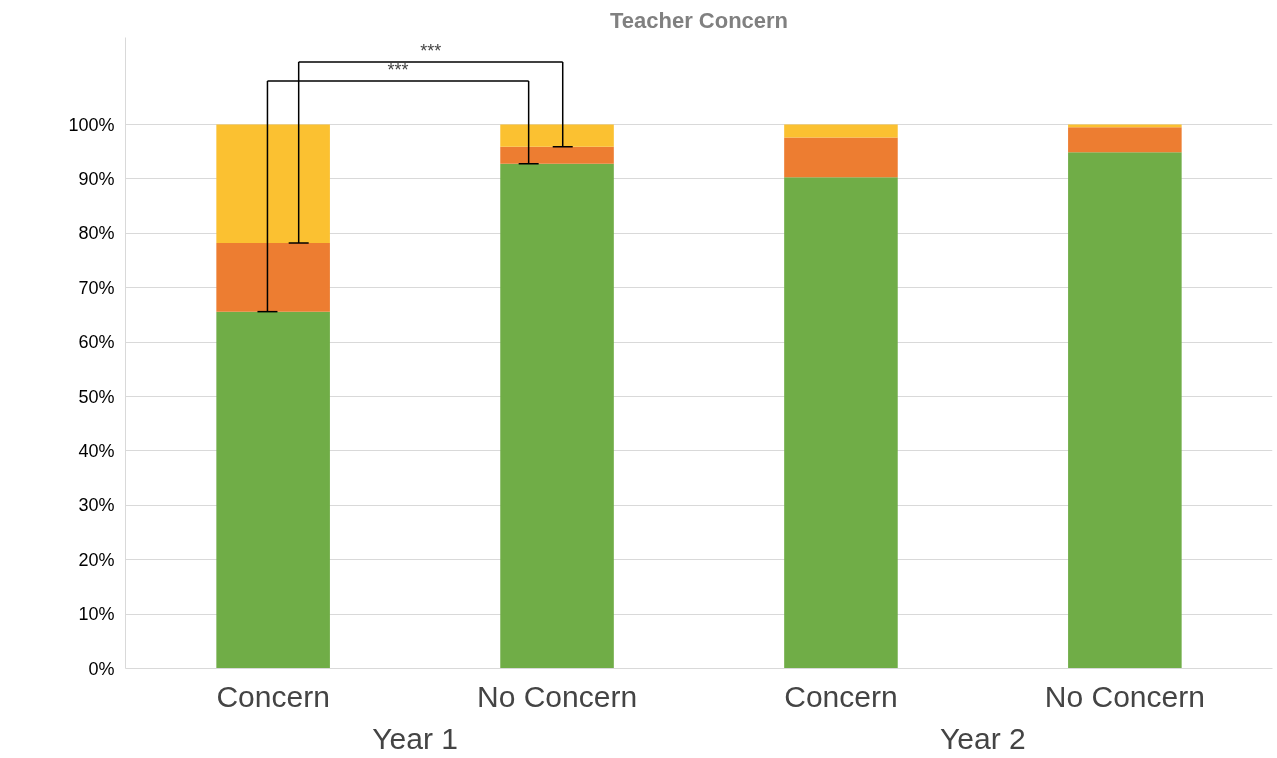 This screenshot has height=758, width=1277. Describe the element at coordinates (983, 738) in the screenshot. I see `text: Year 2` at that location.